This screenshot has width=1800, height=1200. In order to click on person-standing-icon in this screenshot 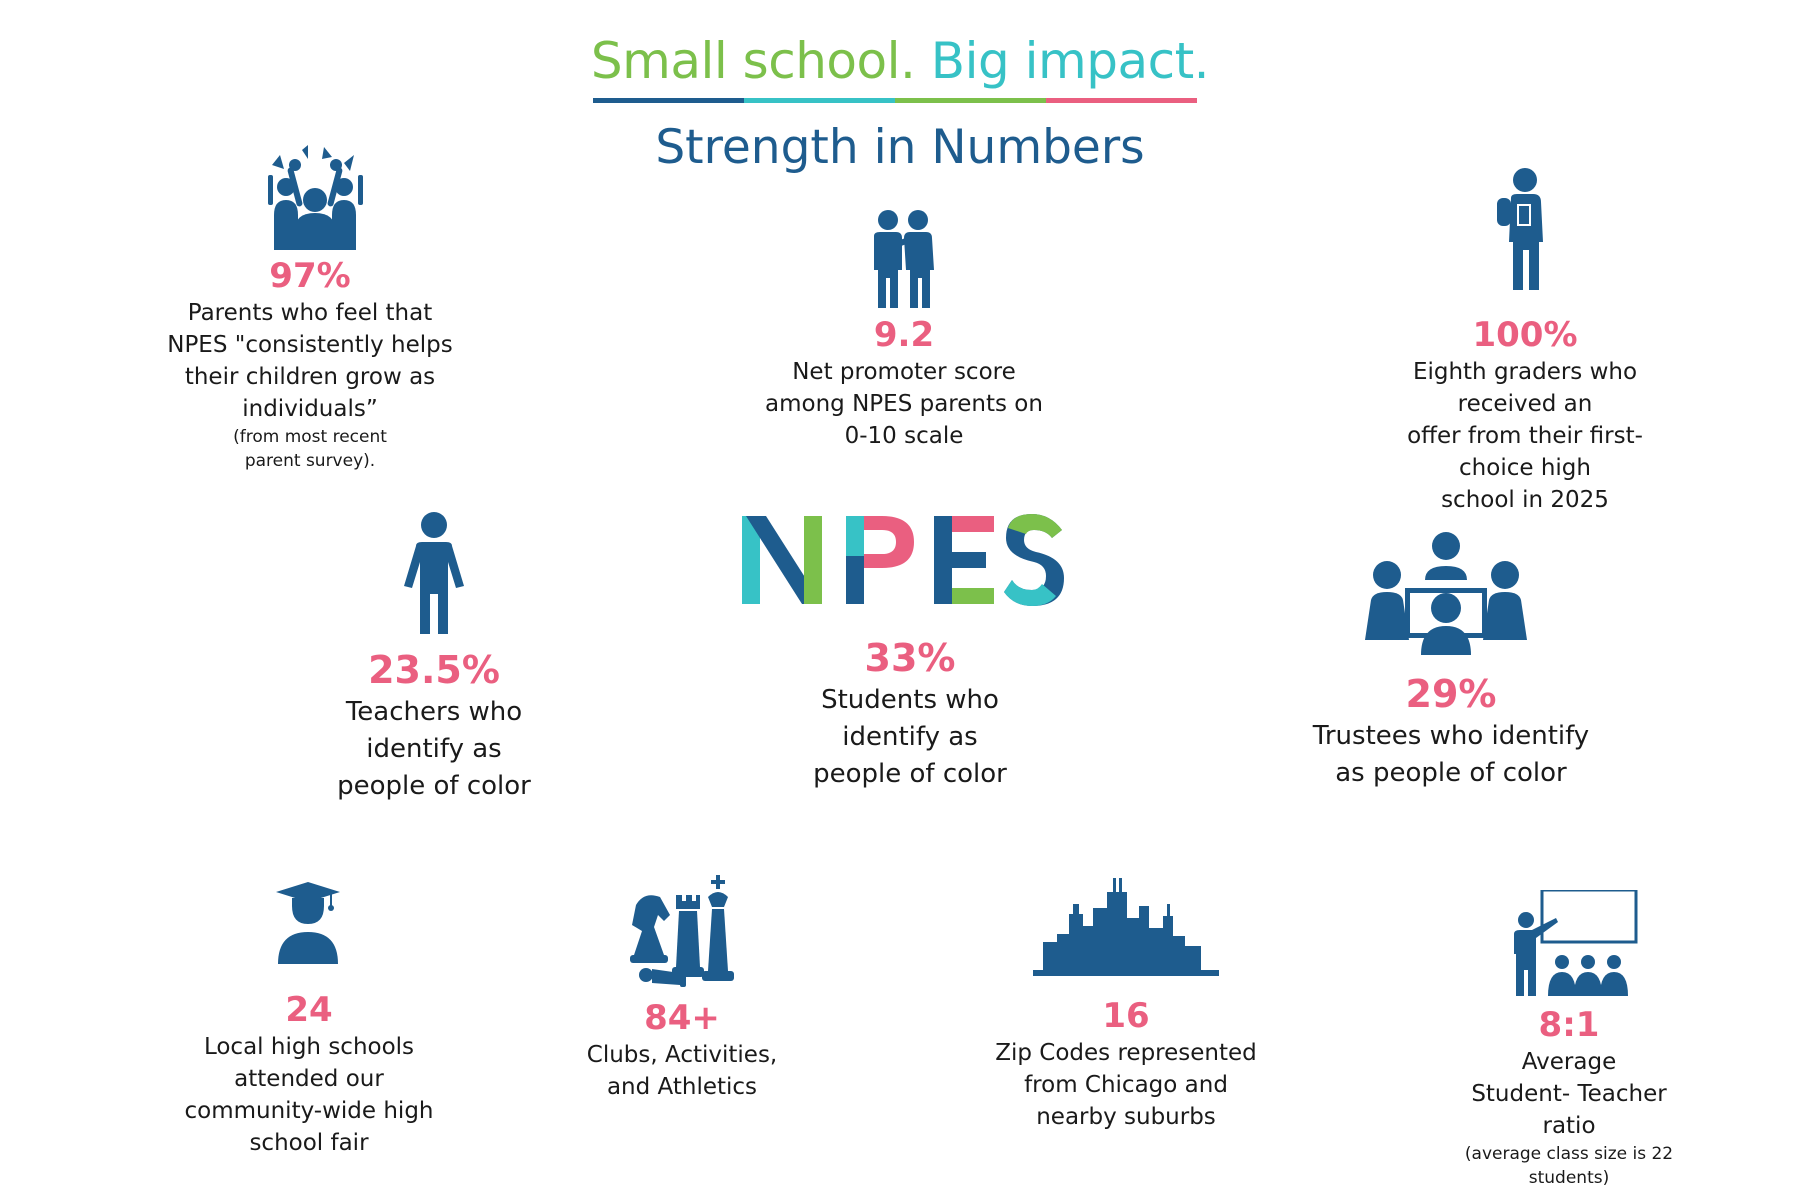, I will do `click(434, 573)`.